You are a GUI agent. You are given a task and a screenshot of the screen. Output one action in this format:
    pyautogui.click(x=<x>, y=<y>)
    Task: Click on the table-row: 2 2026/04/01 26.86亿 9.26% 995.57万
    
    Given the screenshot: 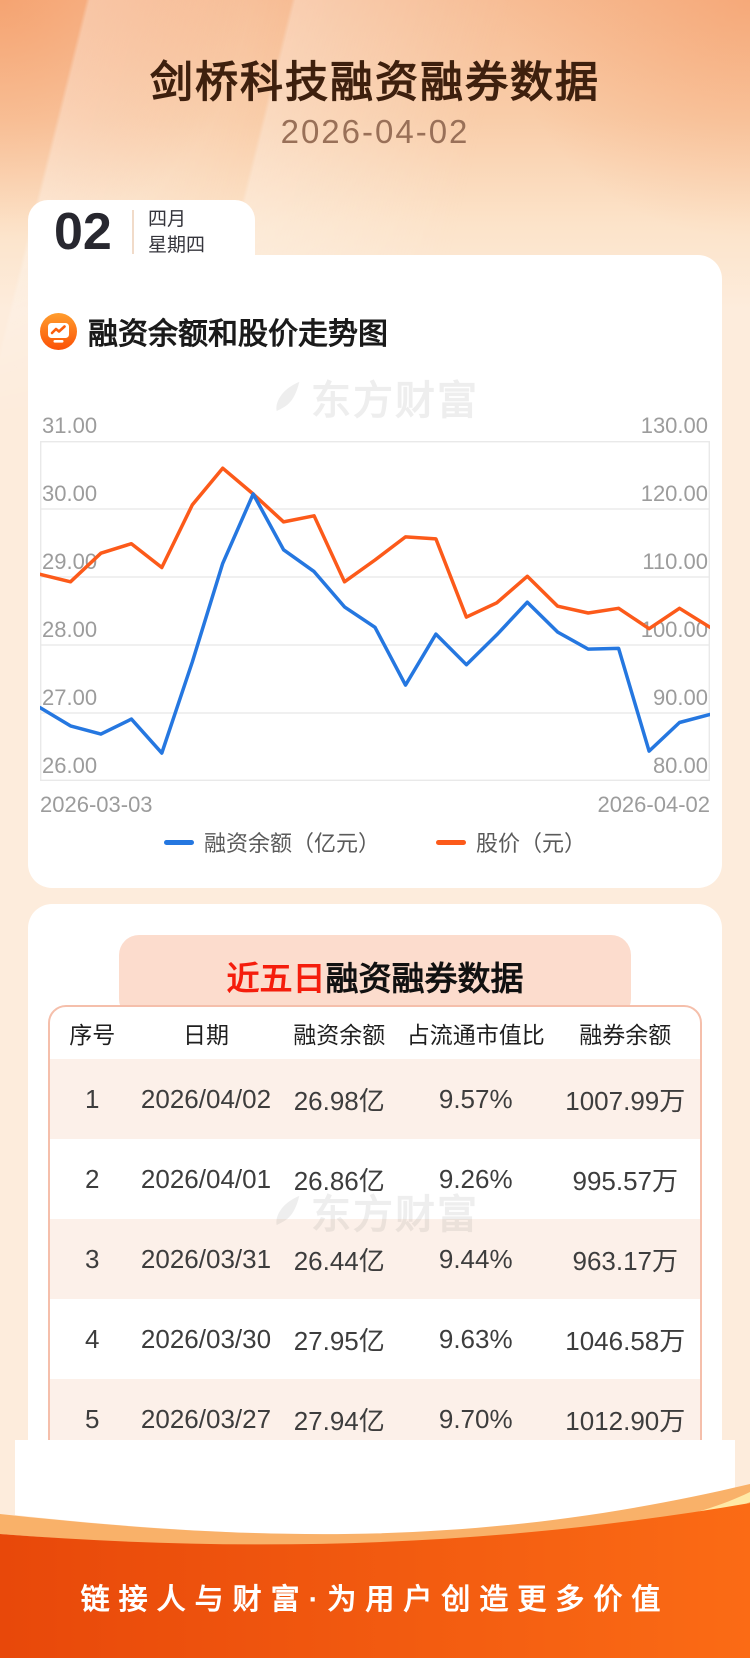 What is the action you would take?
    pyautogui.click(x=375, y=1179)
    